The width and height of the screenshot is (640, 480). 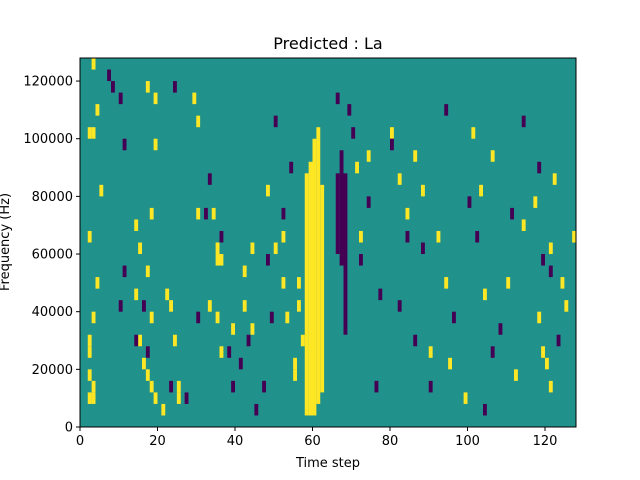 What do you see at coordinates (312, 441) in the screenshot?
I see `x-tick-label: 60` at bounding box center [312, 441].